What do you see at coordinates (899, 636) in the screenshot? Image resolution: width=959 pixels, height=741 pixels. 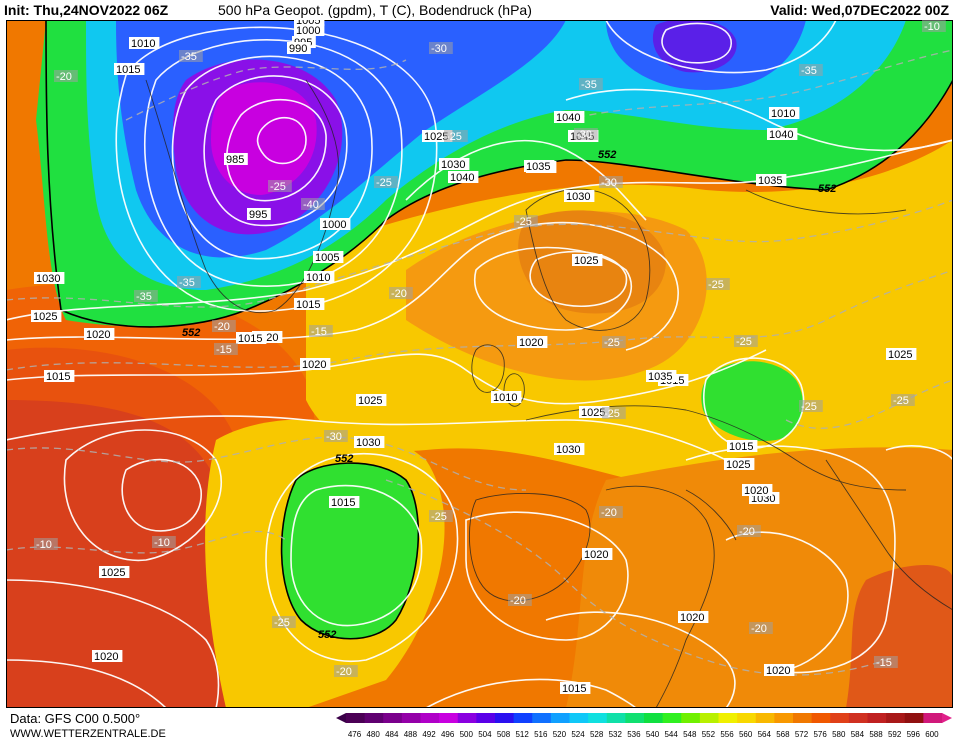 I see `field-red-se` at bounding box center [899, 636].